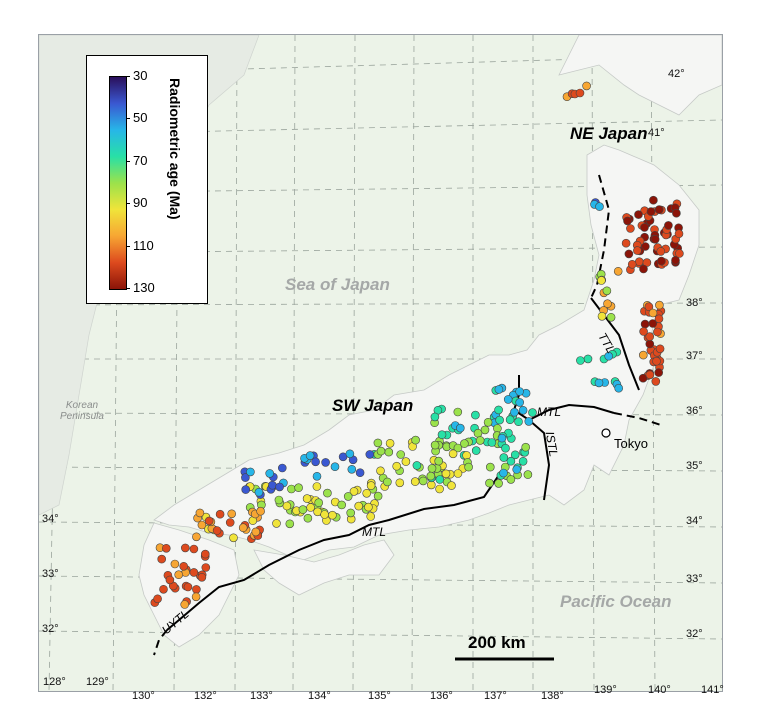  What do you see at coordinates (147, 179) in the screenshot?
I see `legend-box: 30 50 70 90 110 130 Radiometric age (Ma)` at bounding box center [147, 179].